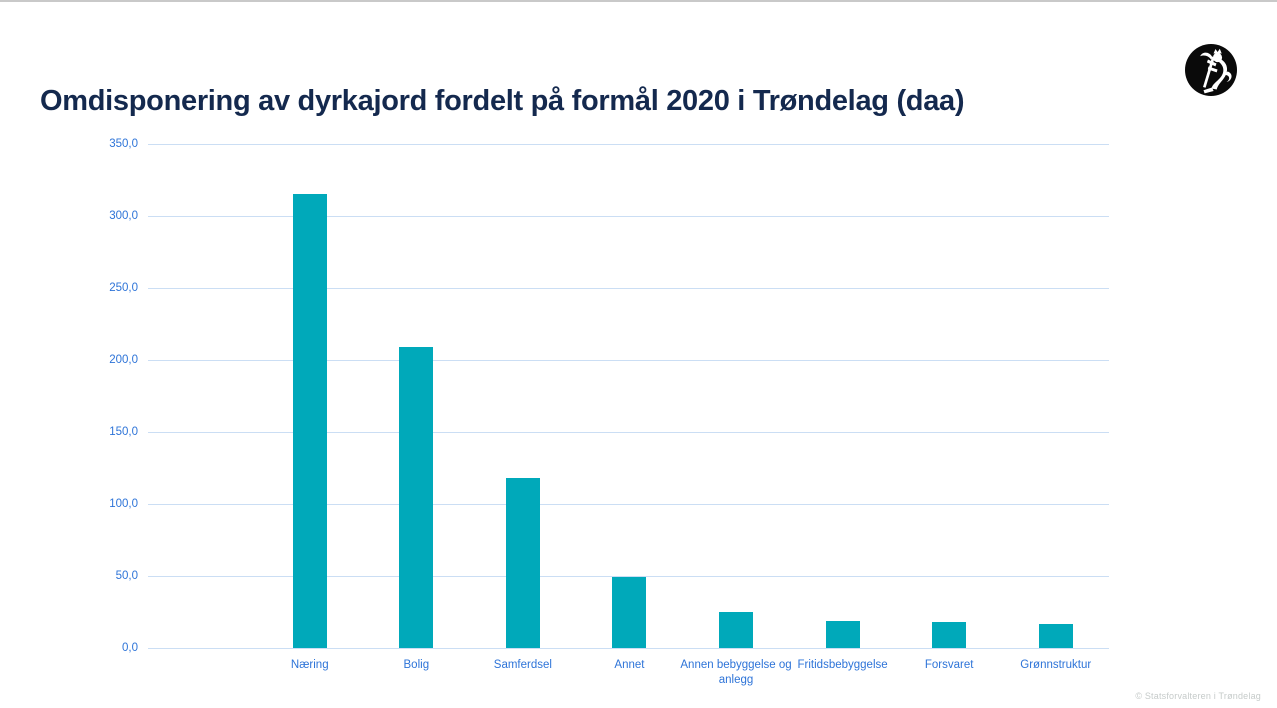 This screenshot has height=708, width=1277. What do you see at coordinates (522, 563) in the screenshot?
I see `bar-samferdsel` at bounding box center [522, 563].